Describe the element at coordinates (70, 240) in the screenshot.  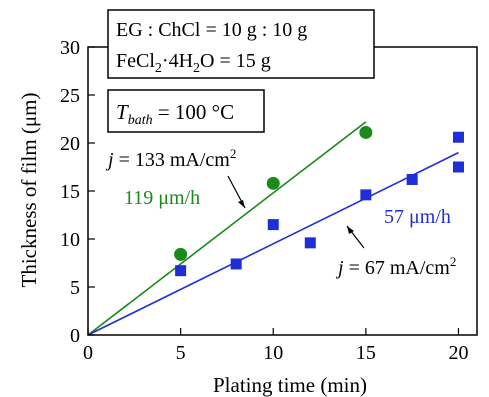
I see `y-tick-label: 10` at that location.